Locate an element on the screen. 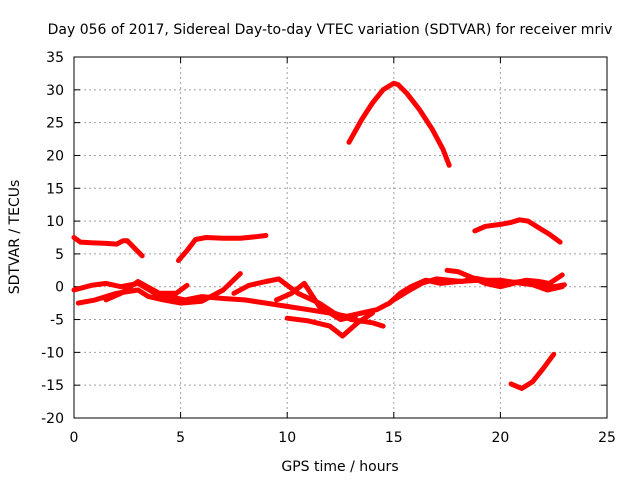  y-tick-label: -10 is located at coordinates (52, 353).